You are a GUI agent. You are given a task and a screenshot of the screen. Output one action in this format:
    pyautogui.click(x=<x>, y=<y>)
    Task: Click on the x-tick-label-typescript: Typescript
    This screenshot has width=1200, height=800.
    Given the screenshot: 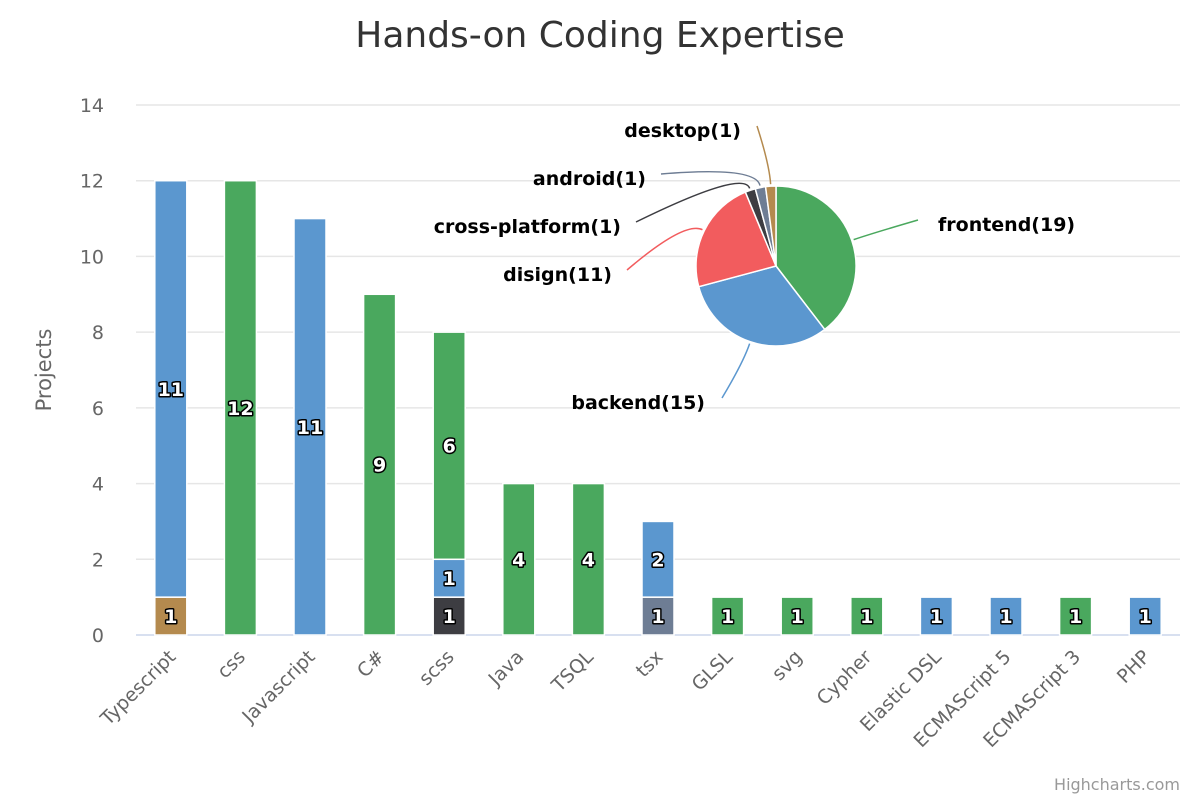 What is the action you would take?
    pyautogui.click(x=138, y=688)
    